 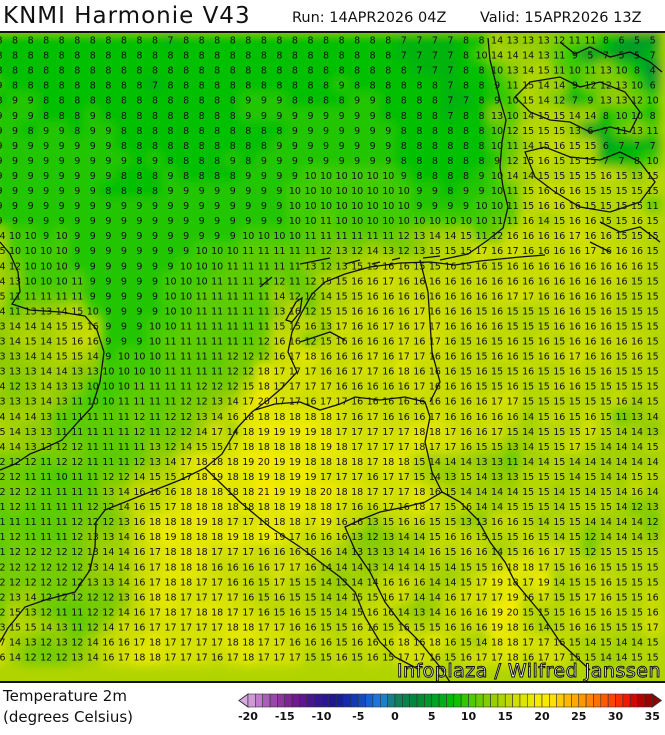 I want to click on grid-value: 7, so click(x=606, y=131).